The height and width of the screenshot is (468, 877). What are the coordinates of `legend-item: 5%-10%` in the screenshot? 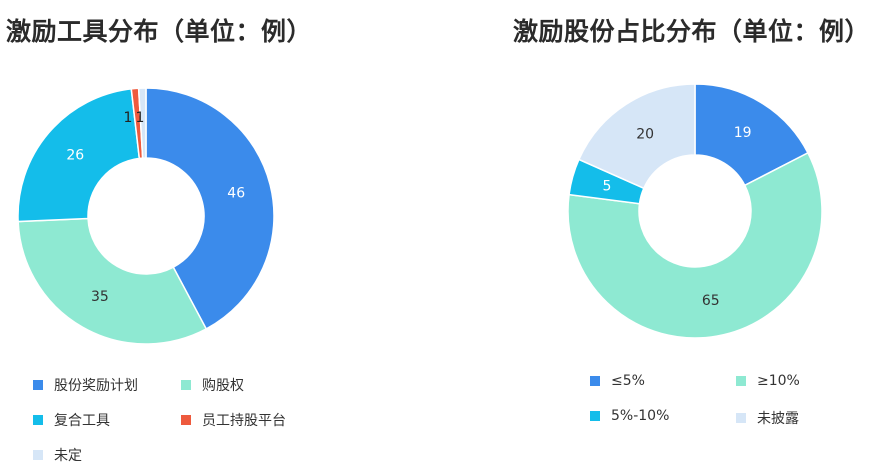 It's located at (629, 416).